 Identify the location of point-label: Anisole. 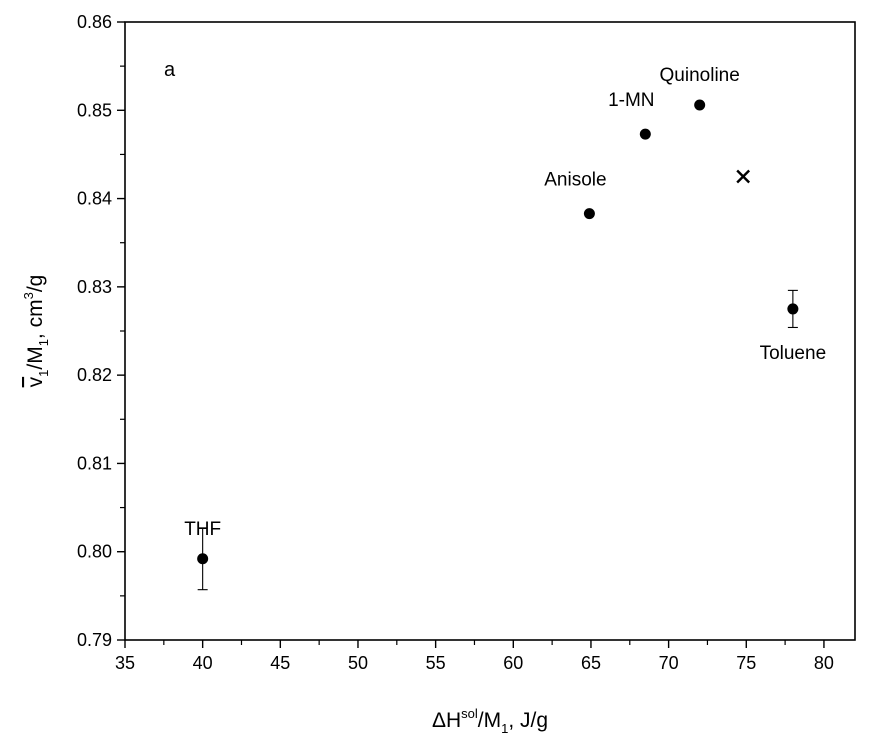
(575, 180).